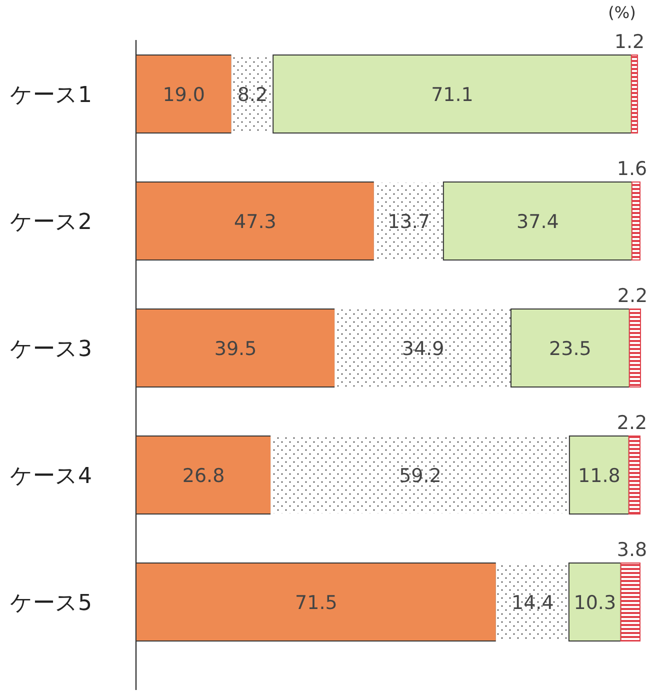 The image size is (667, 693). Describe the element at coordinates (51, 603) in the screenshot. I see `y-tick-label: ケース5` at that location.